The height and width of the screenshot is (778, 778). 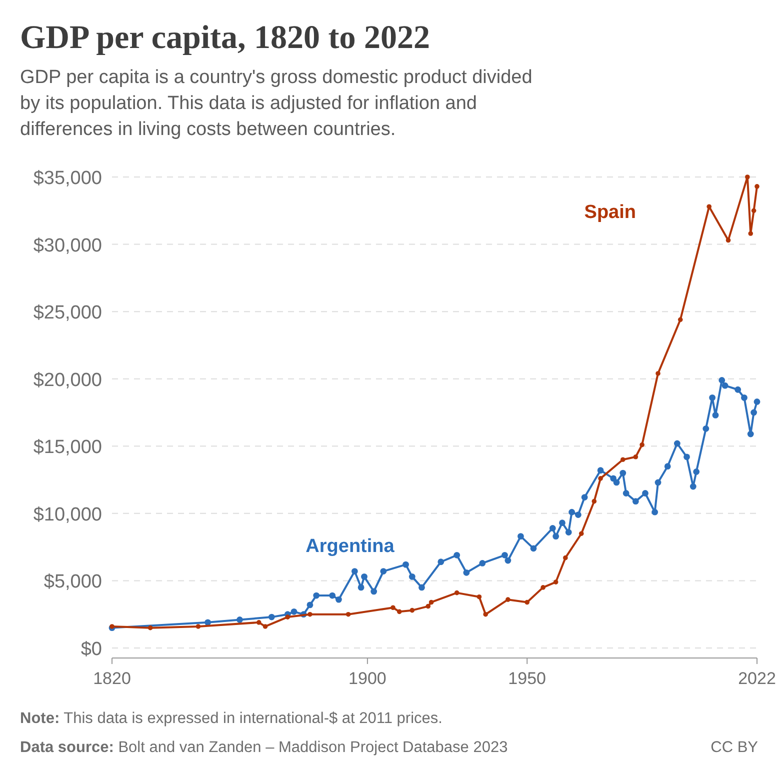 What do you see at coordinates (734, 747) in the screenshot?
I see `text: CC BY` at bounding box center [734, 747].